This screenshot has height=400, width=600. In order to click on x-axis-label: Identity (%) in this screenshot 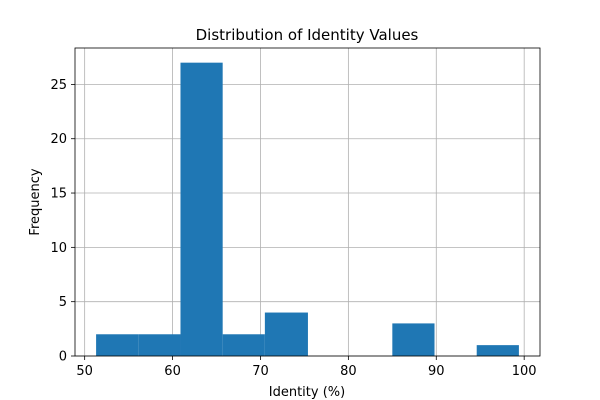, I will do `click(307, 392)`.